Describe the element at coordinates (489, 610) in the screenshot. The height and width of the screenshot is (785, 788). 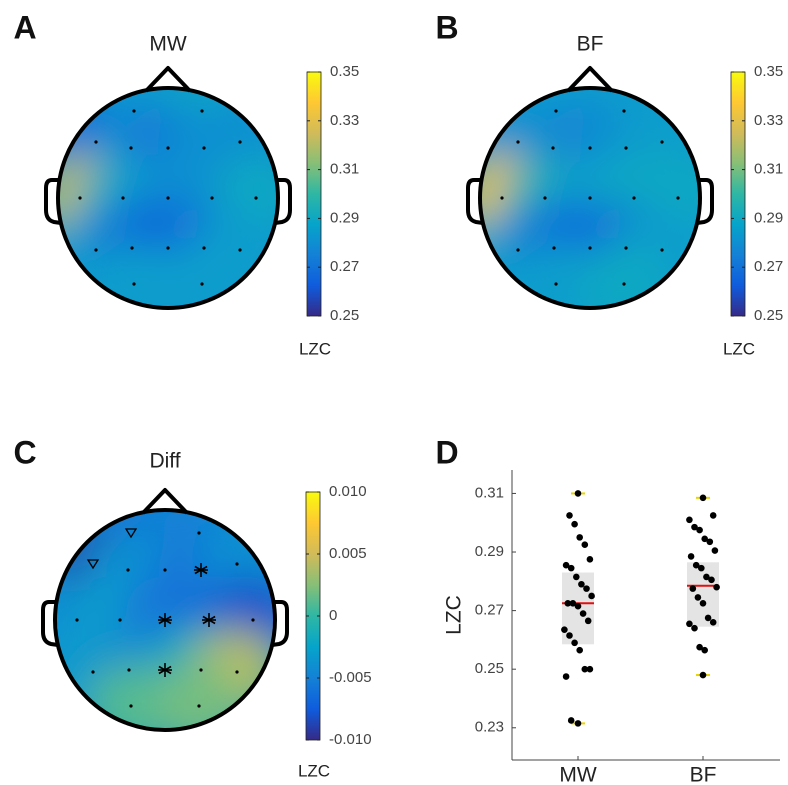
I see `y-tick-label: 0.27` at that location.